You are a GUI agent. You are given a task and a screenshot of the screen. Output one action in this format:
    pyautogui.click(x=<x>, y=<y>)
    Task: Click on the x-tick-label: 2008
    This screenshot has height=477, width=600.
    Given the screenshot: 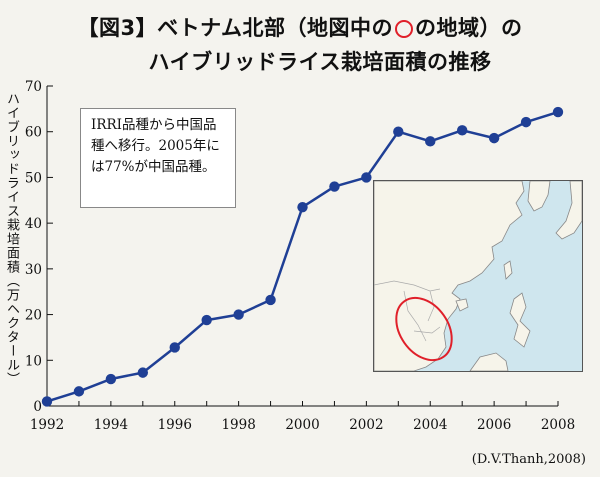 What is the action you would take?
    pyautogui.click(x=558, y=425)
    